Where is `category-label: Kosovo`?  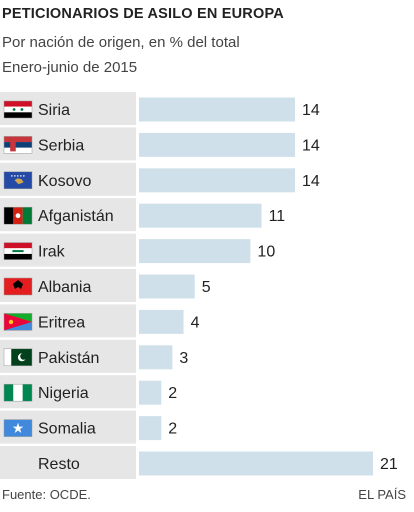 category-label: Kosovo is located at coordinates (64, 181).